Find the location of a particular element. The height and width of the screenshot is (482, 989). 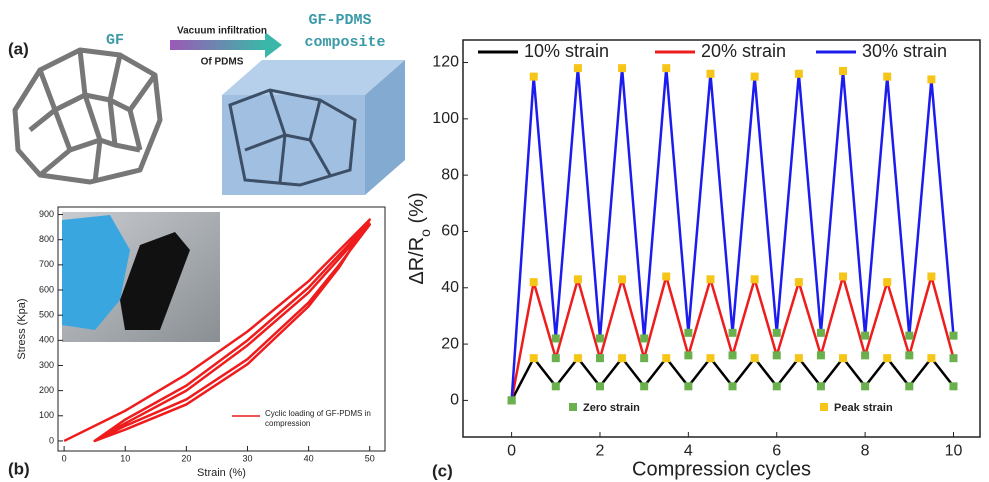

inset-glove is located at coordinates (96, 272).